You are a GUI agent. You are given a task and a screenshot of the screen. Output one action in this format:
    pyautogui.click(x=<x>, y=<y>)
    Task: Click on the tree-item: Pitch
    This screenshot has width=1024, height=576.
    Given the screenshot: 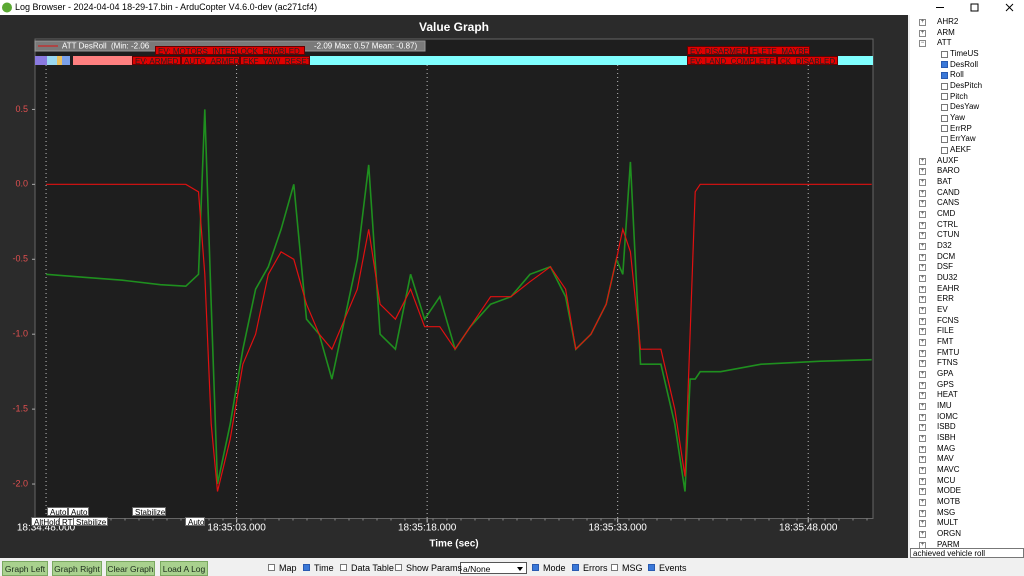 What is the action you would take?
    pyautogui.click(x=959, y=96)
    